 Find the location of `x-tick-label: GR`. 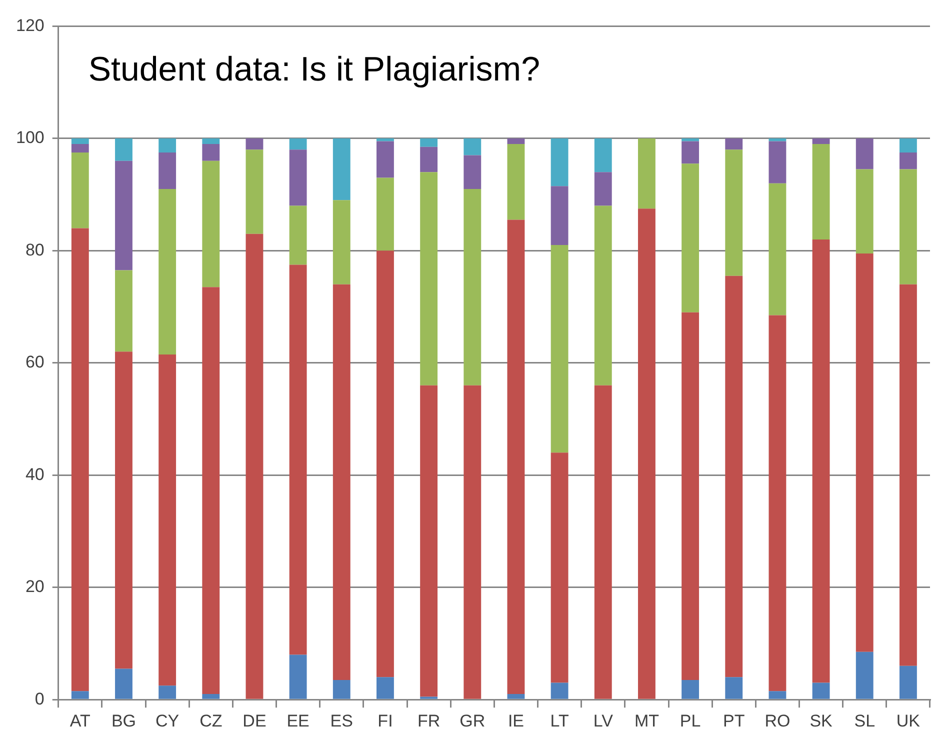

x-tick-label: GR is located at coordinates (473, 720).